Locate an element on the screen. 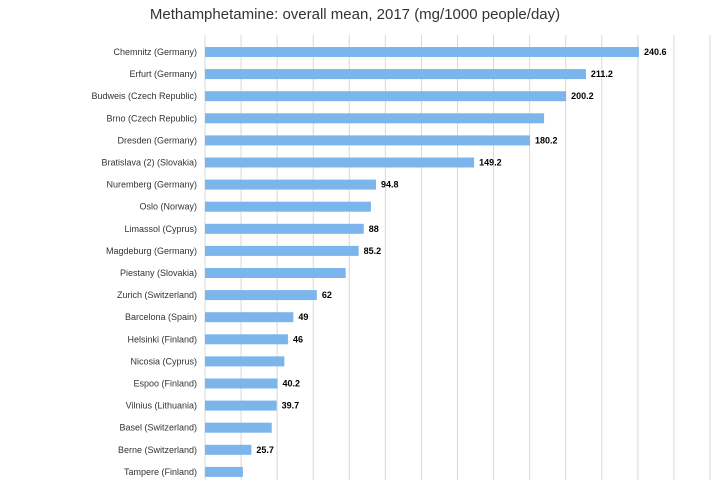 This screenshot has width=720, height=480. category-label: Bratislava (2) (Slovakia) is located at coordinates (149, 163).